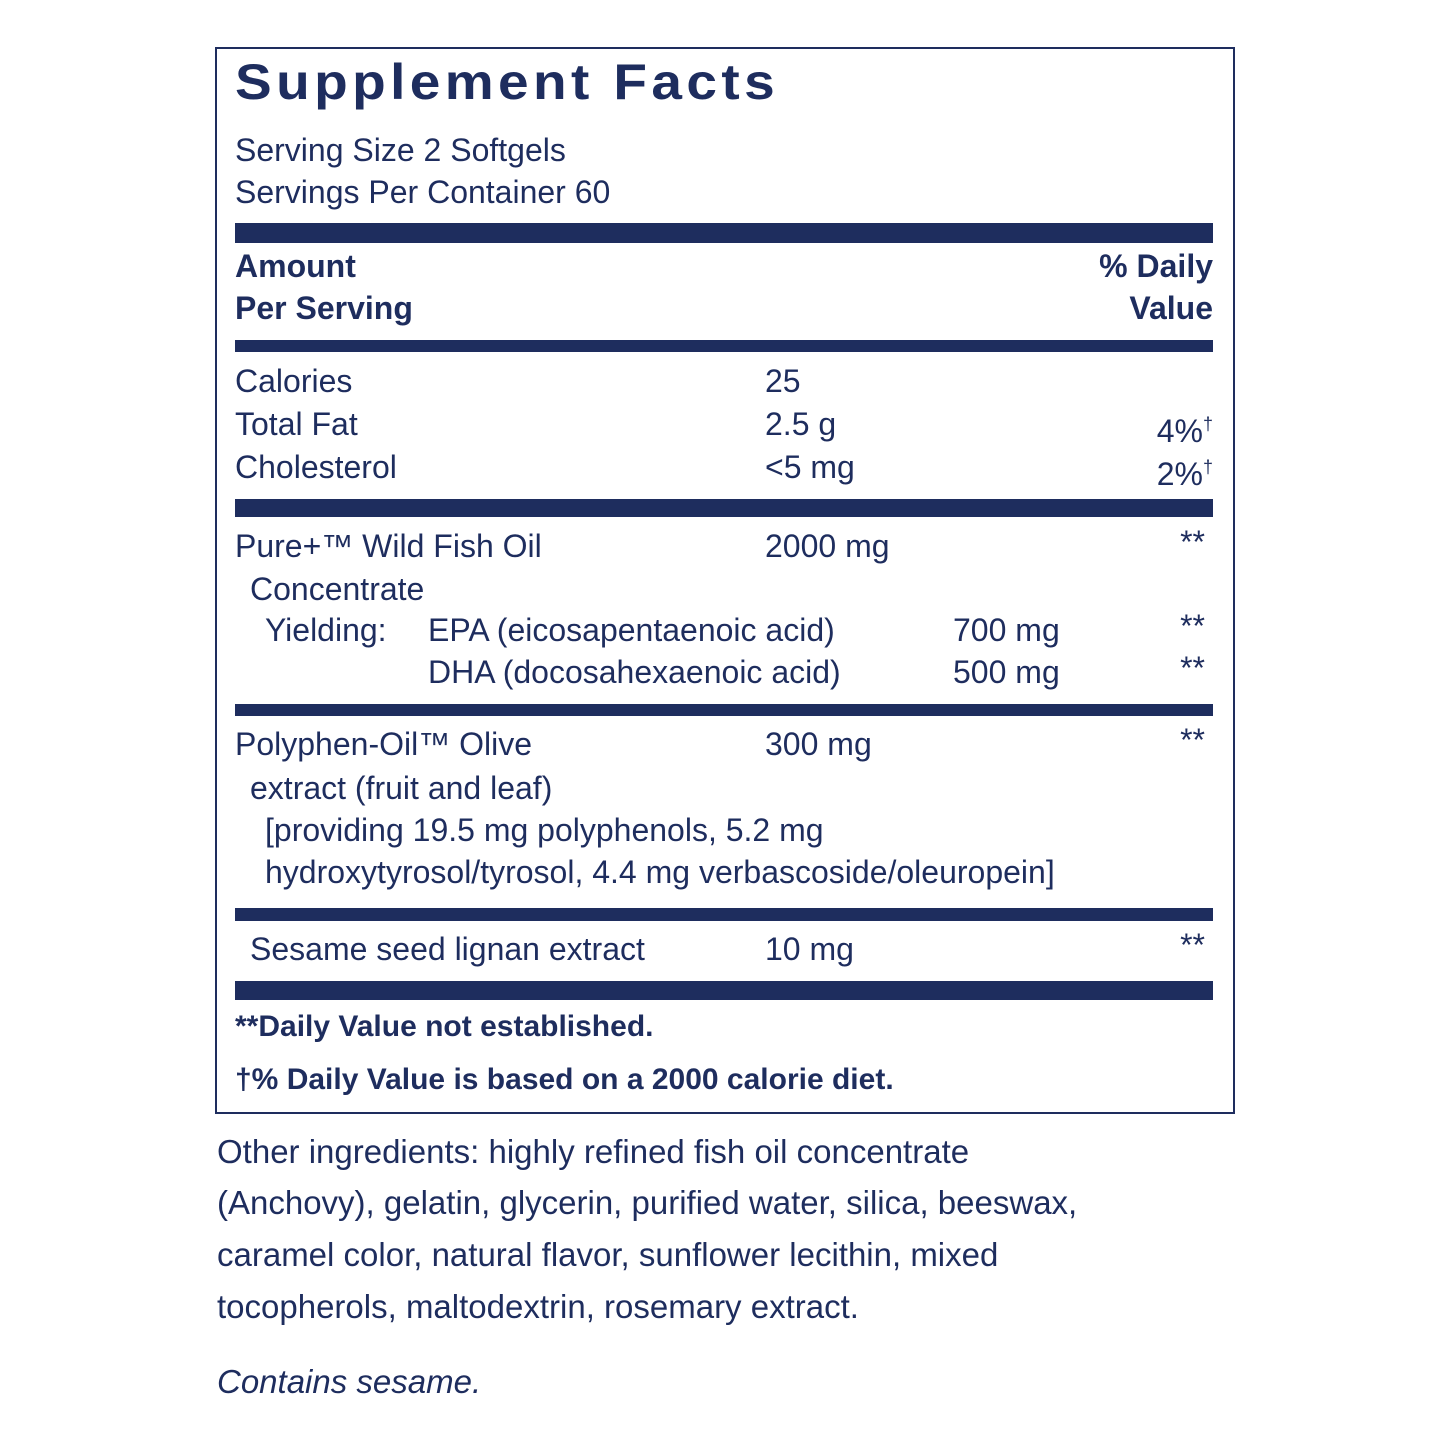 This screenshot has width=1445, height=1445. What do you see at coordinates (544, 830) in the screenshot?
I see `row-name: [providing 19.5 mg polyphenols, 5.2 mg` at bounding box center [544, 830].